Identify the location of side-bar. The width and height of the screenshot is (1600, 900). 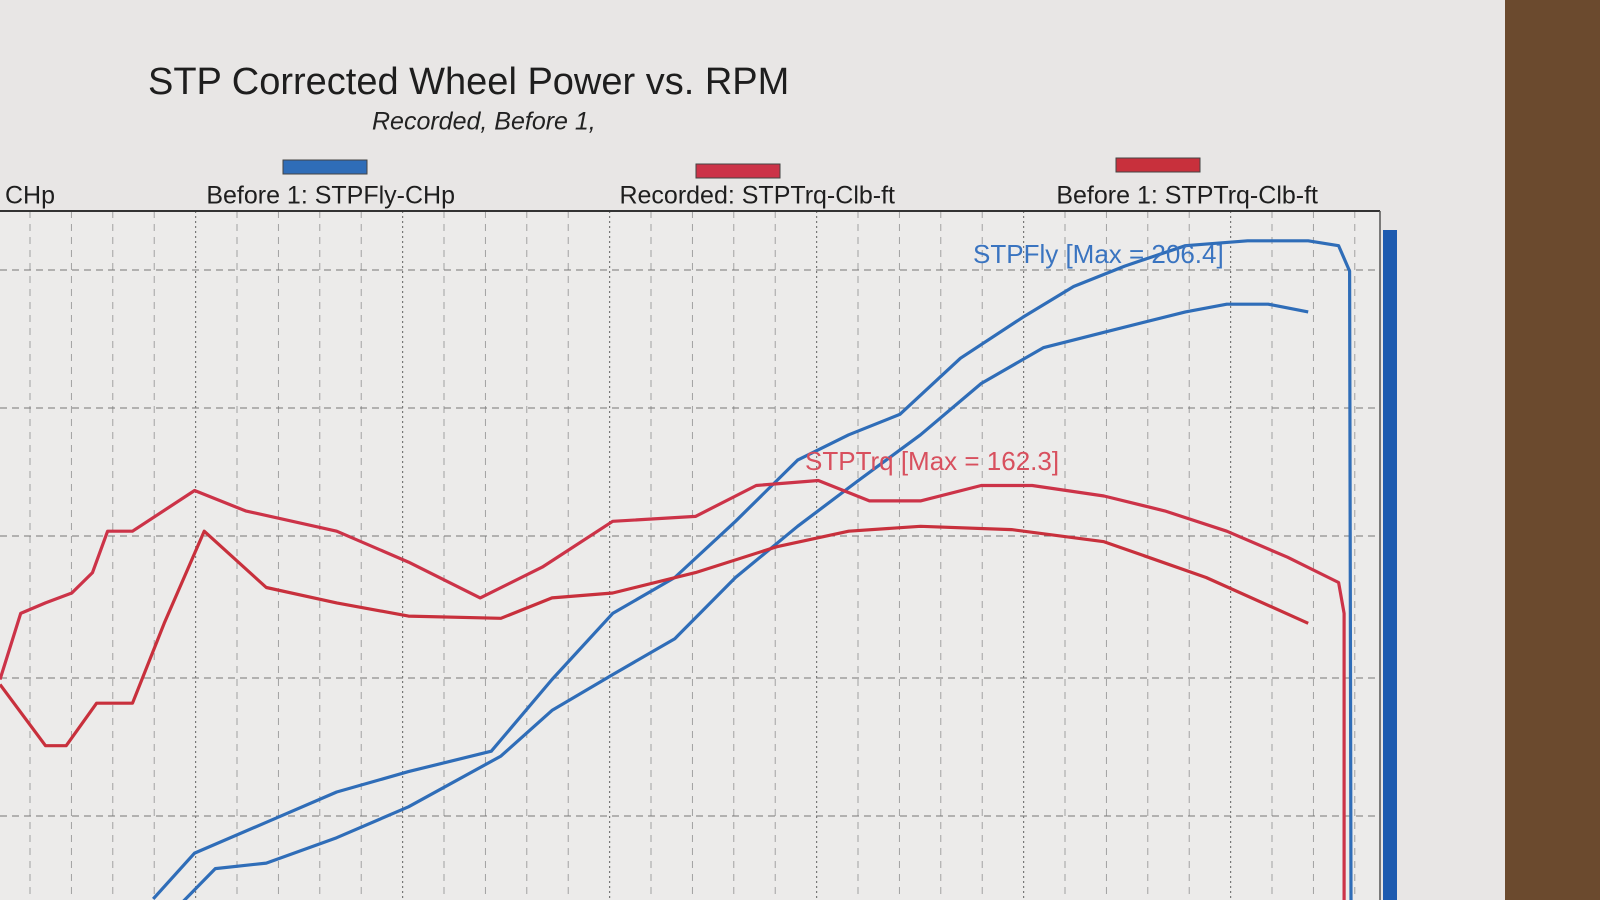
(1390, 565).